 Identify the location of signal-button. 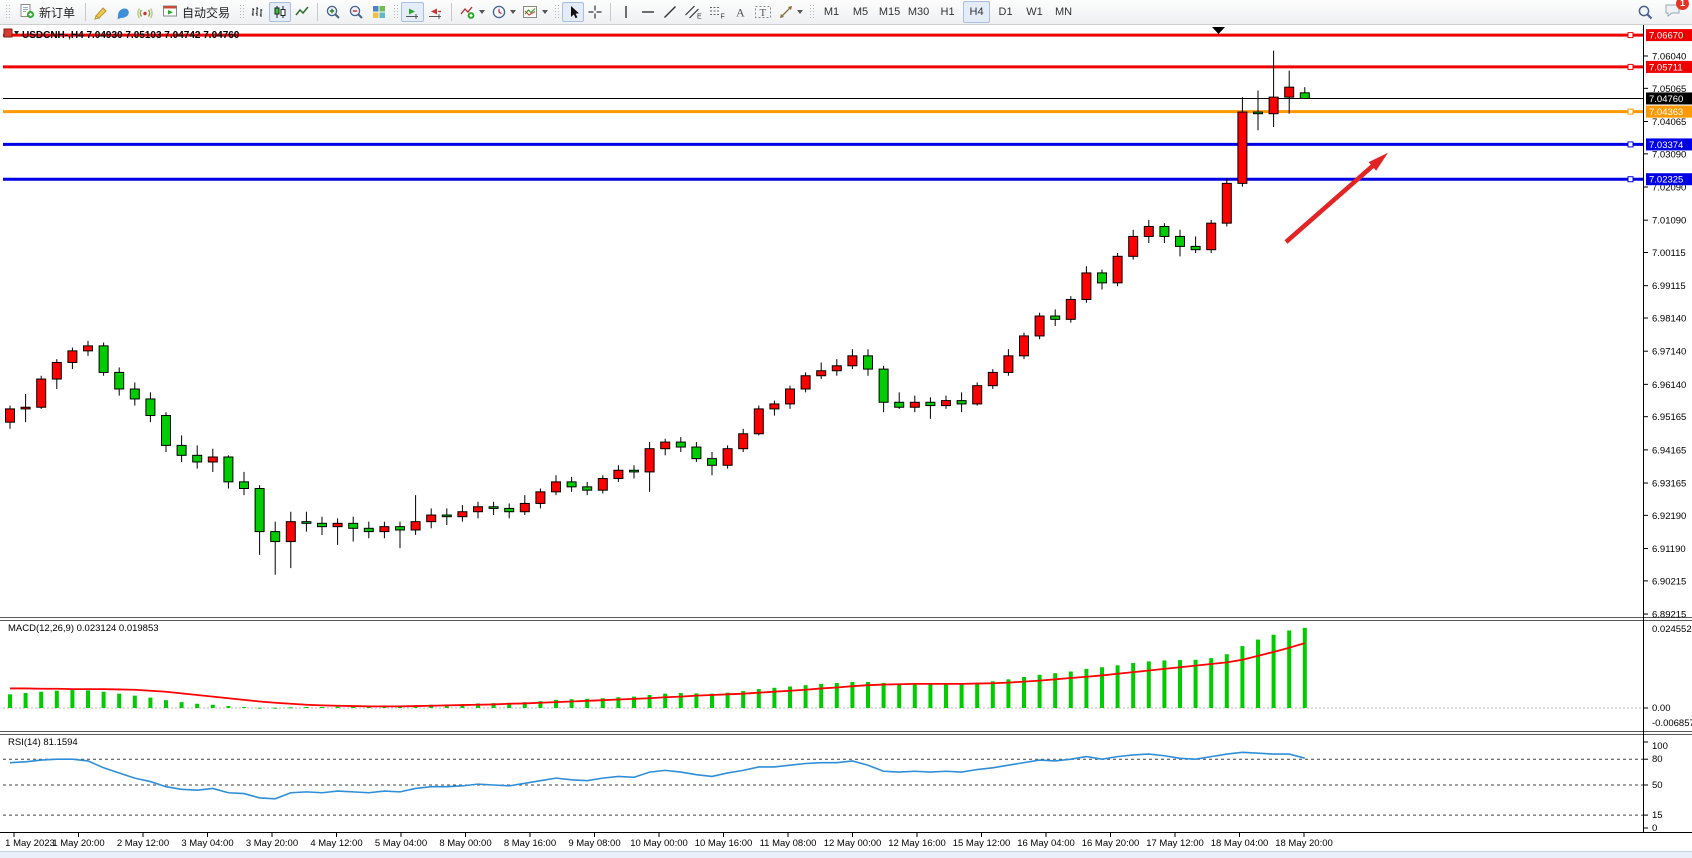
(145, 12).